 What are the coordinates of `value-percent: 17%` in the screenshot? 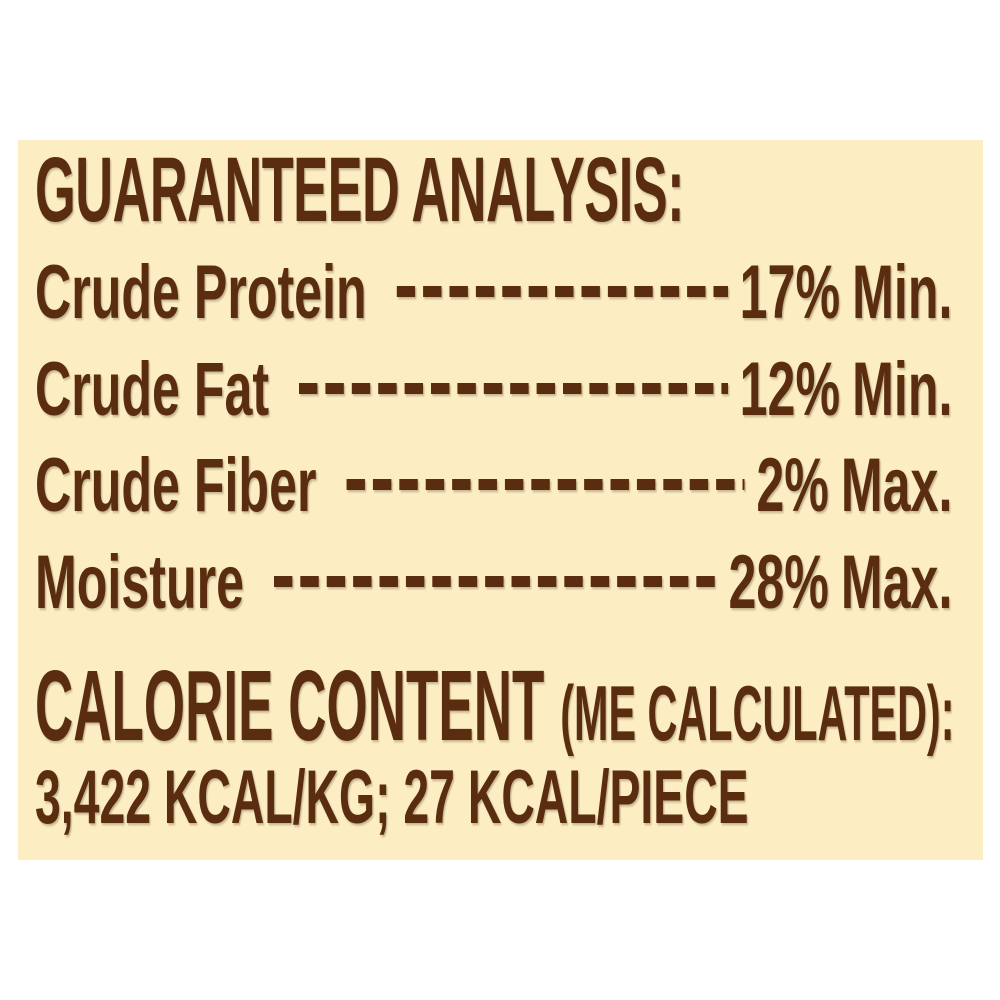 It's located at (790, 292).